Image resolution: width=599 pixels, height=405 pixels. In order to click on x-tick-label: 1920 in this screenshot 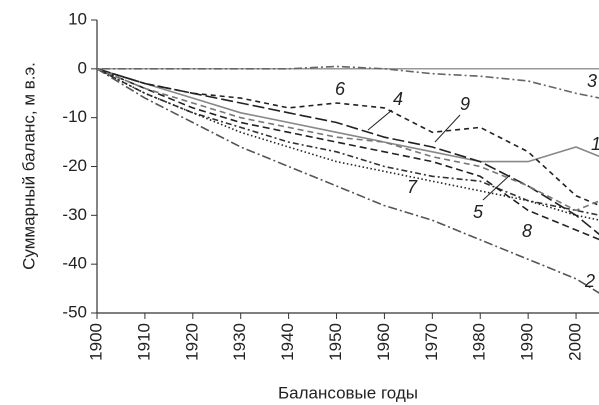, I will do `click(191, 342)`.